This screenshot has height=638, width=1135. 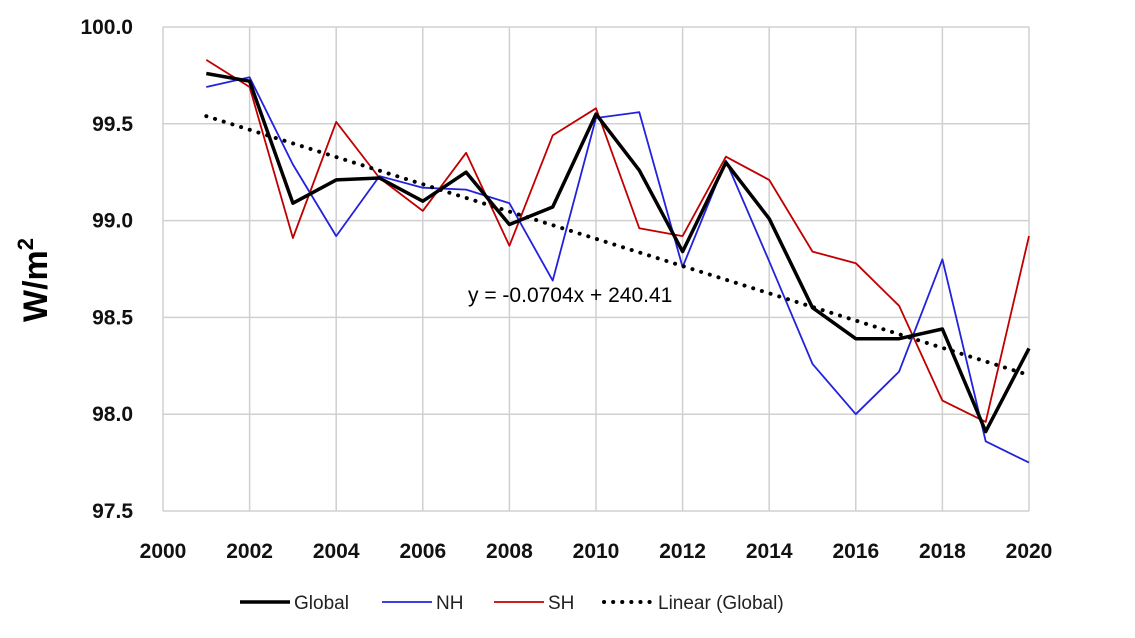 What do you see at coordinates (163, 551) in the screenshot?
I see `x-tick-label: 2000` at bounding box center [163, 551].